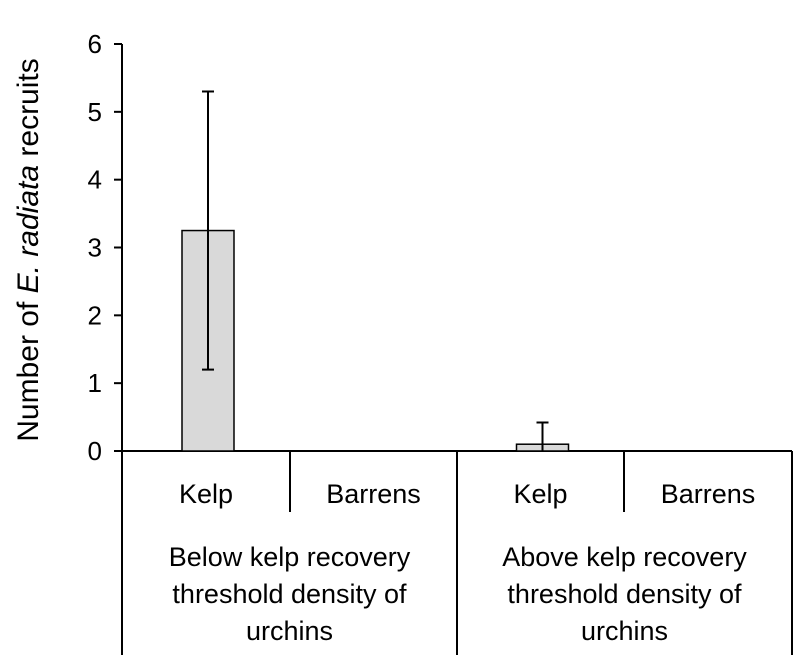  Describe the element at coordinates (28, 111) in the screenshot. I see `y-axis-label-part: recruits` at that location.